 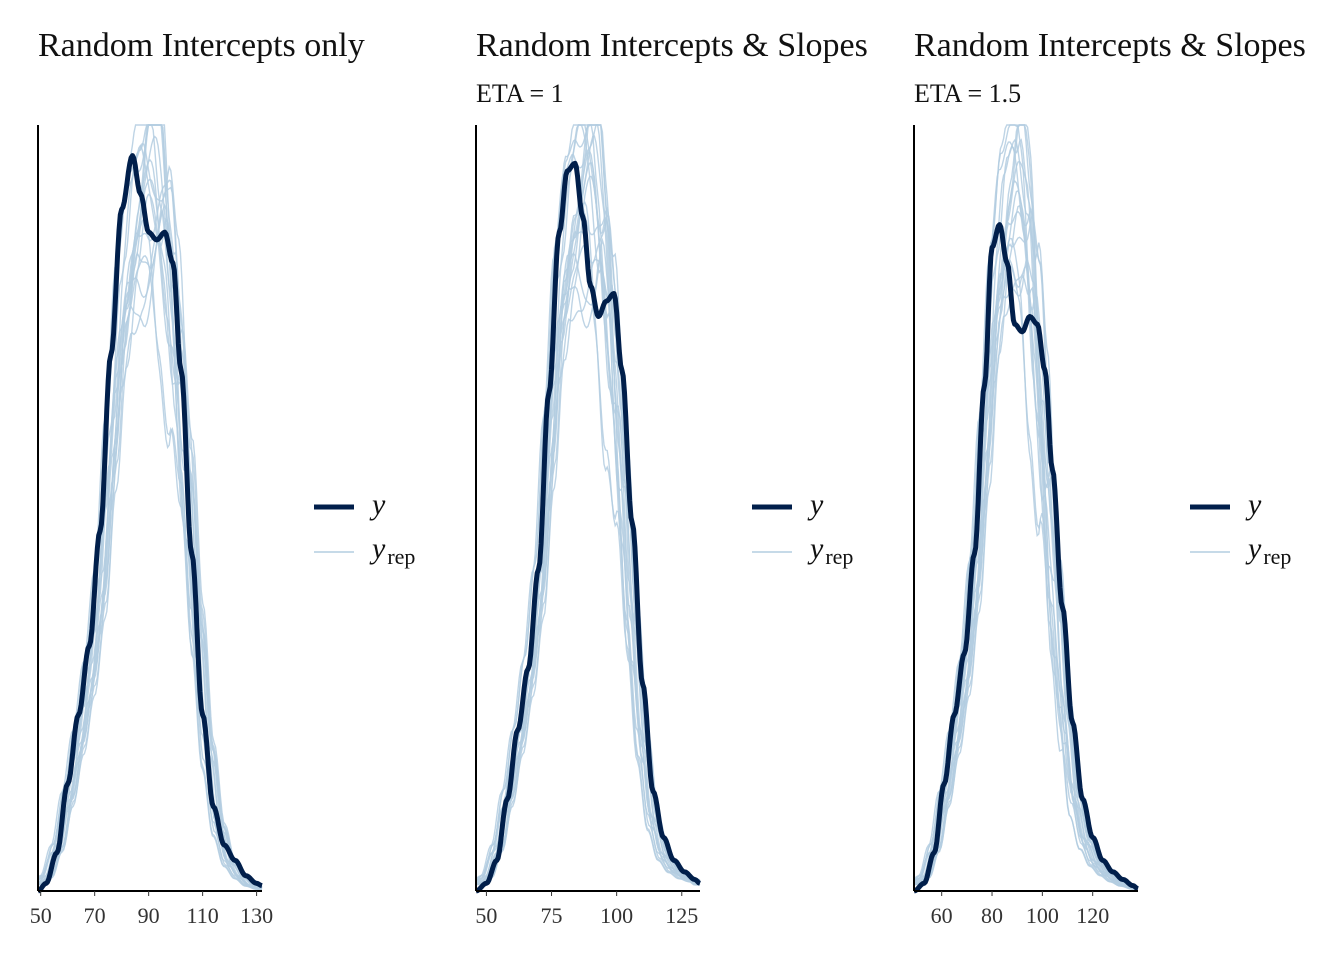 What do you see at coordinates (1110, 45) in the screenshot?
I see `panel-3-title: Random Intercepts & Slopes` at bounding box center [1110, 45].